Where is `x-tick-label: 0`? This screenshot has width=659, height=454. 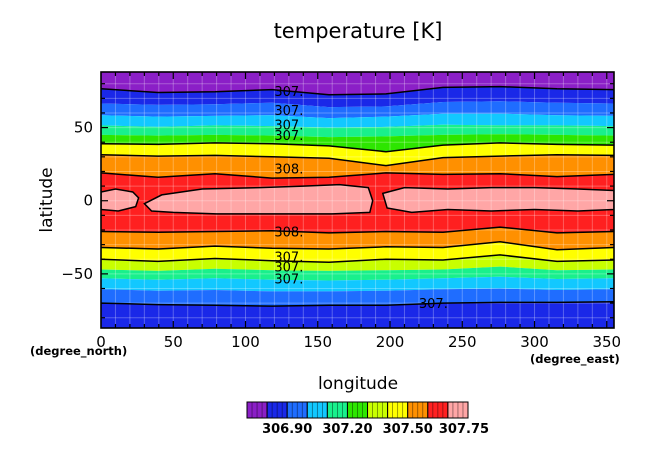 x-tick-label: 0 is located at coordinates (101, 342).